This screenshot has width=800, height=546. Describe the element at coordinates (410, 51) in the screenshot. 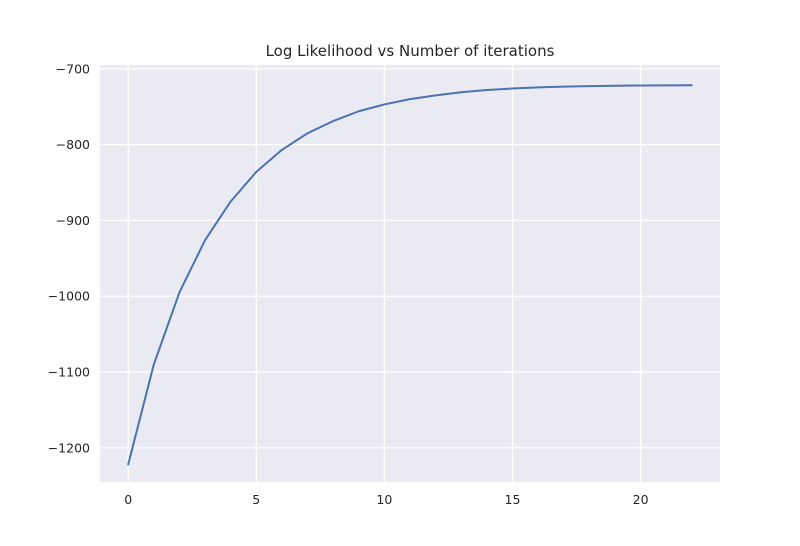

I see `chart-title: Log Likelihood vs Number of iterations` at that location.